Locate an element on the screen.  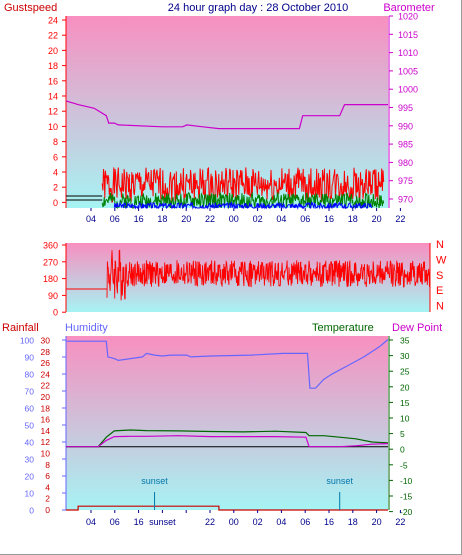
rainfall-tick-label: 0 is located at coordinates (47, 510).